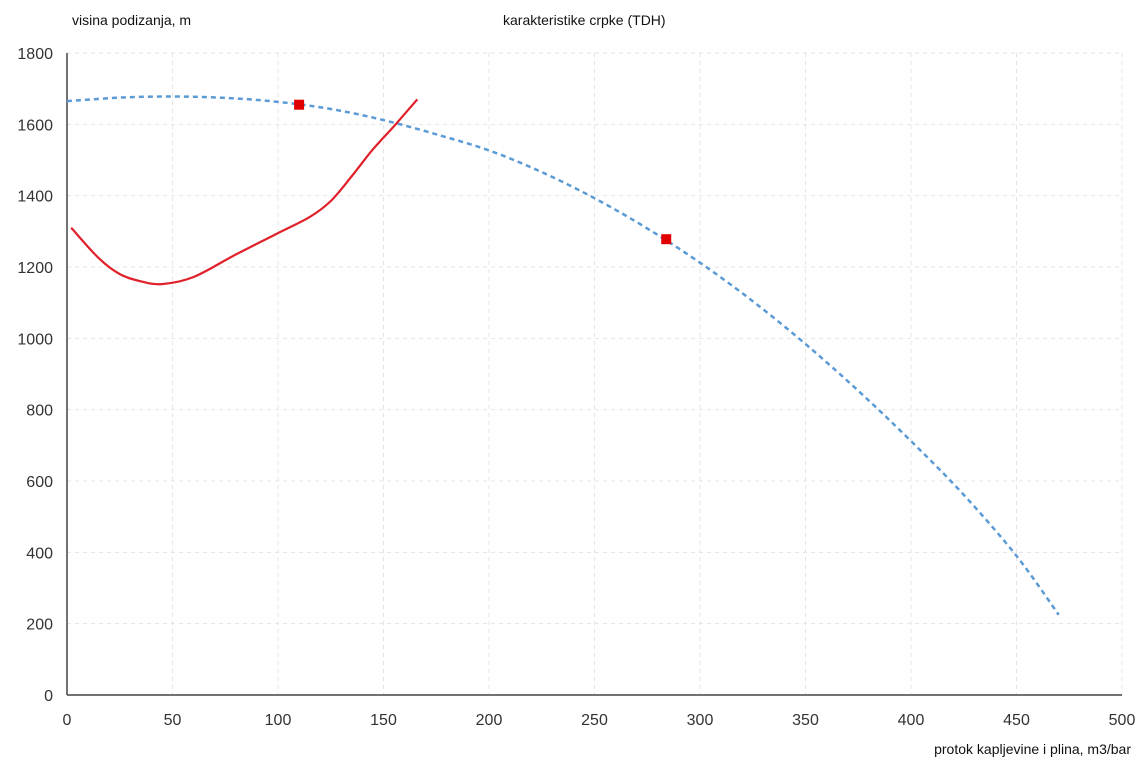 This screenshot has width=1141, height=762. Describe the element at coordinates (67, 720) in the screenshot. I see `x-tick-label: 0` at that location.